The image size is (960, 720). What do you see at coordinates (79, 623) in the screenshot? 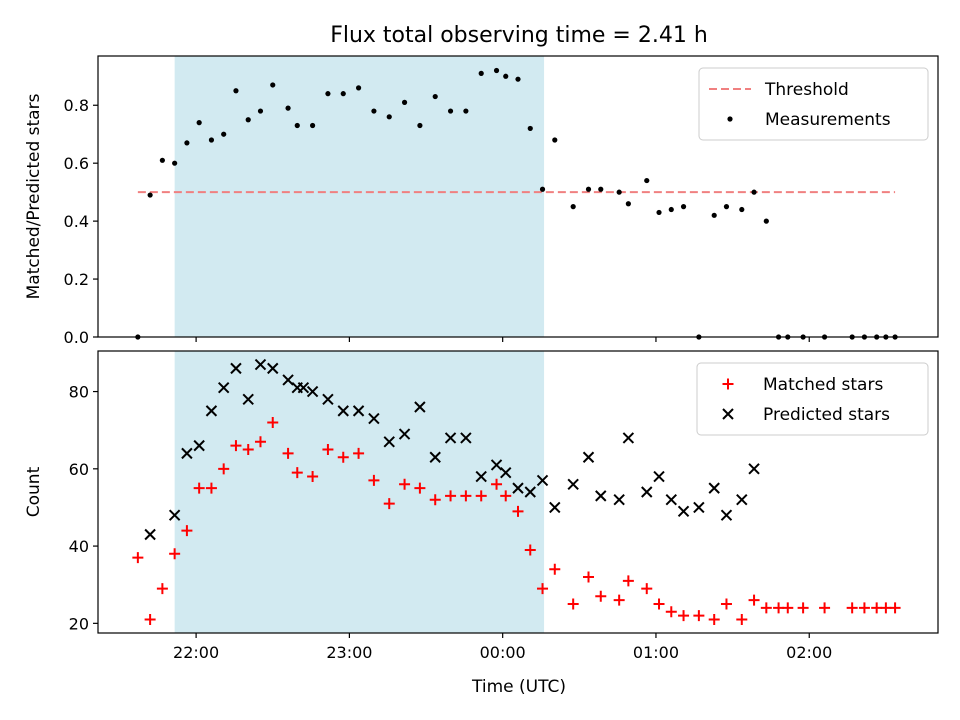
I see `y-tick-label: 20` at bounding box center [79, 623].